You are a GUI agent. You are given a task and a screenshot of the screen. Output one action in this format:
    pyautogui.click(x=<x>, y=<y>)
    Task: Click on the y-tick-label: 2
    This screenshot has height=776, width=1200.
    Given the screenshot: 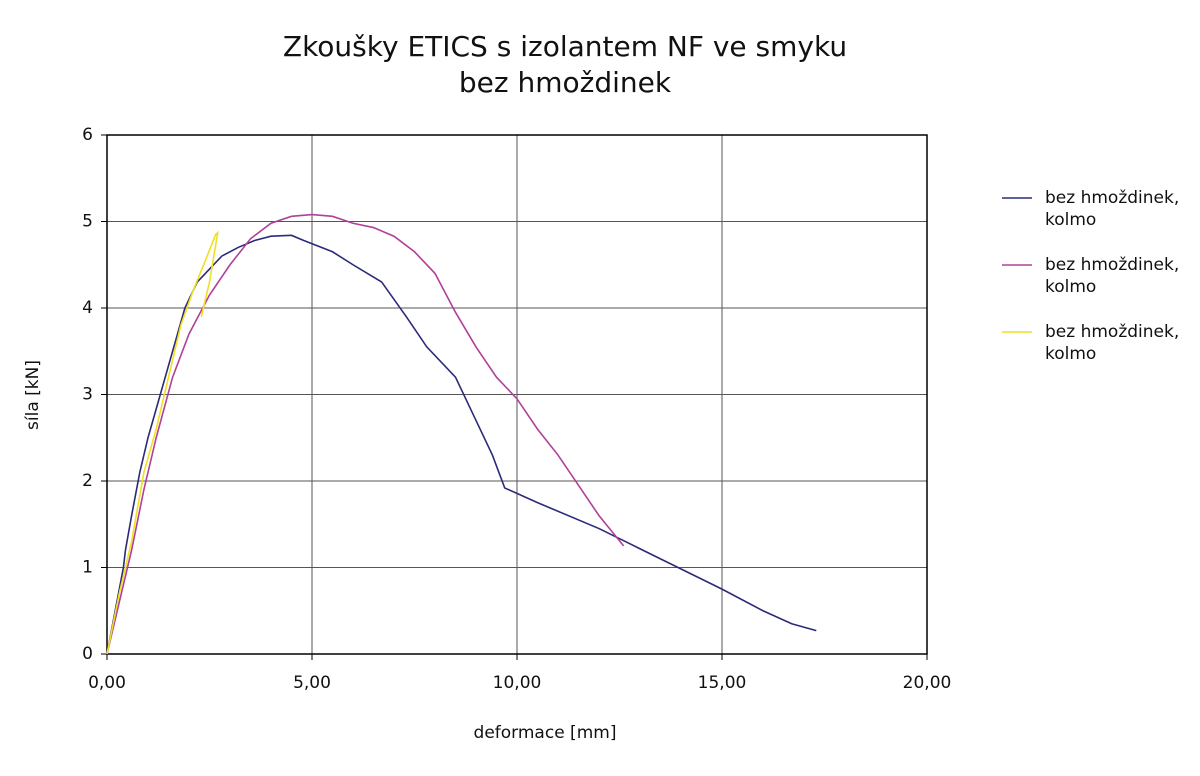 What is the action you would take?
    pyautogui.click(x=87, y=481)
    